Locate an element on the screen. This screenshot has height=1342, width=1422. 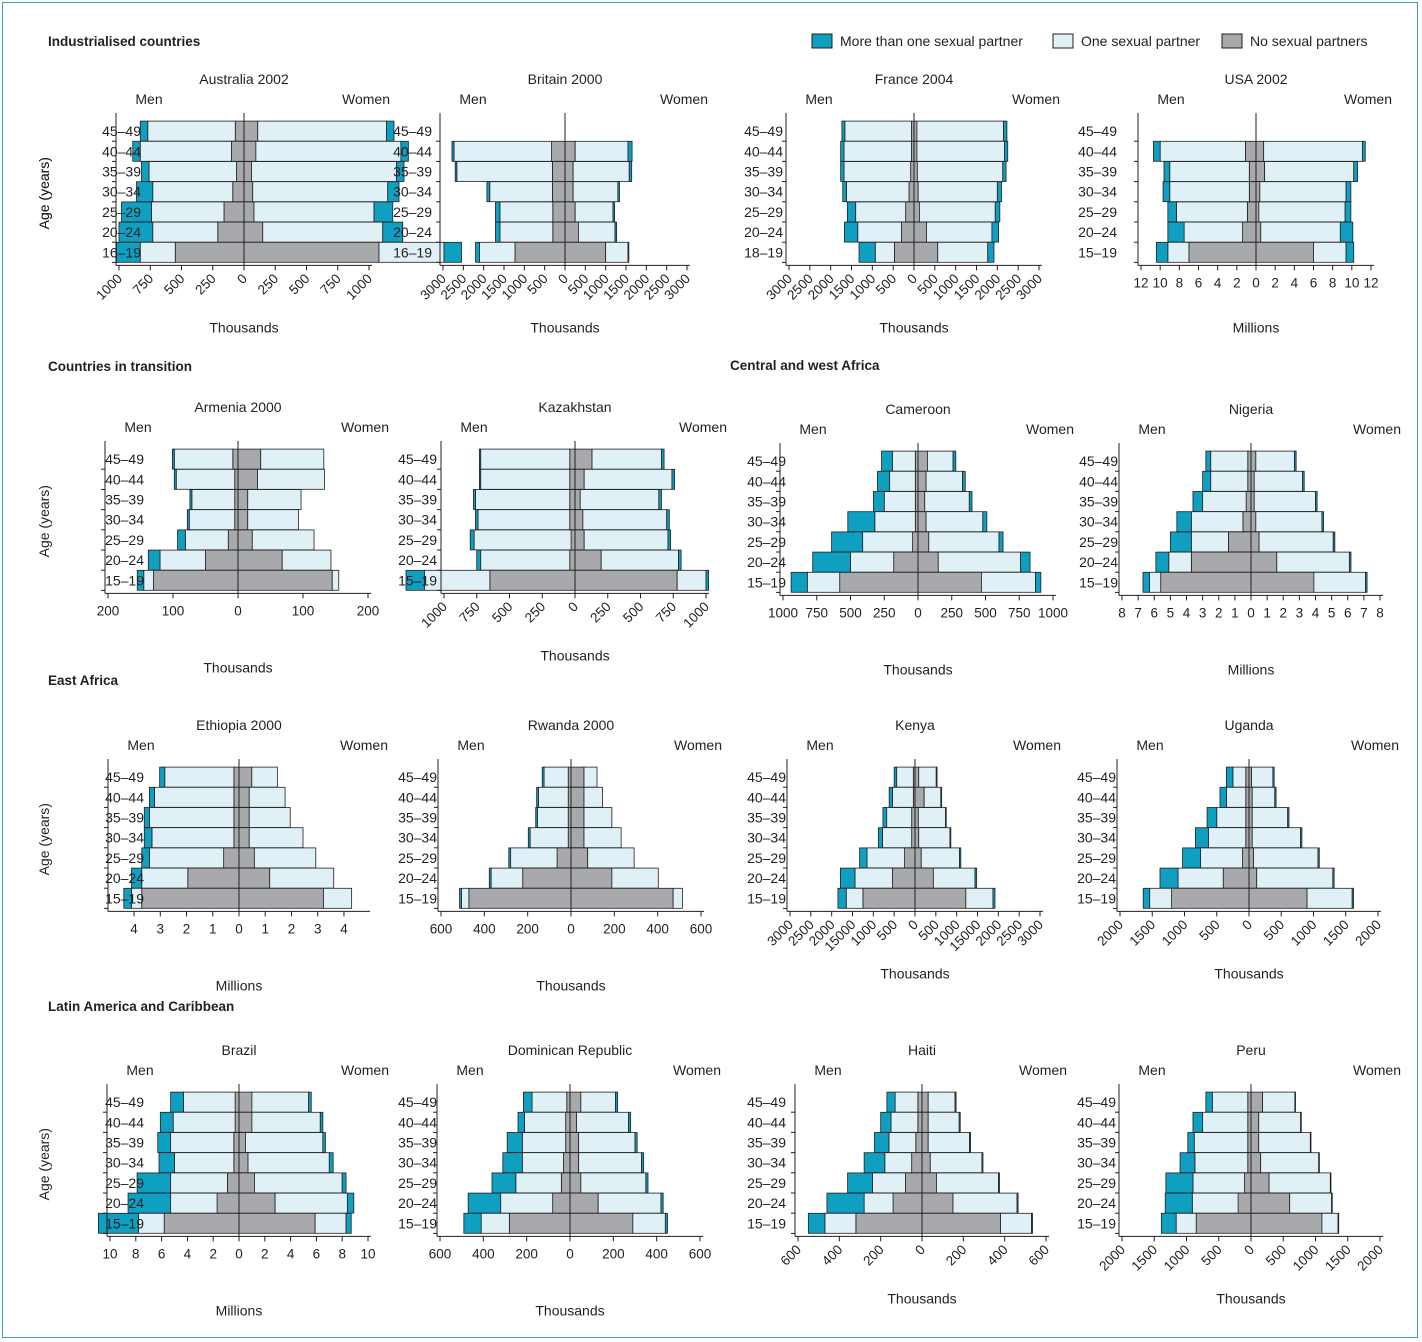
x-tick-label: 400 is located at coordinates (997, 1255).